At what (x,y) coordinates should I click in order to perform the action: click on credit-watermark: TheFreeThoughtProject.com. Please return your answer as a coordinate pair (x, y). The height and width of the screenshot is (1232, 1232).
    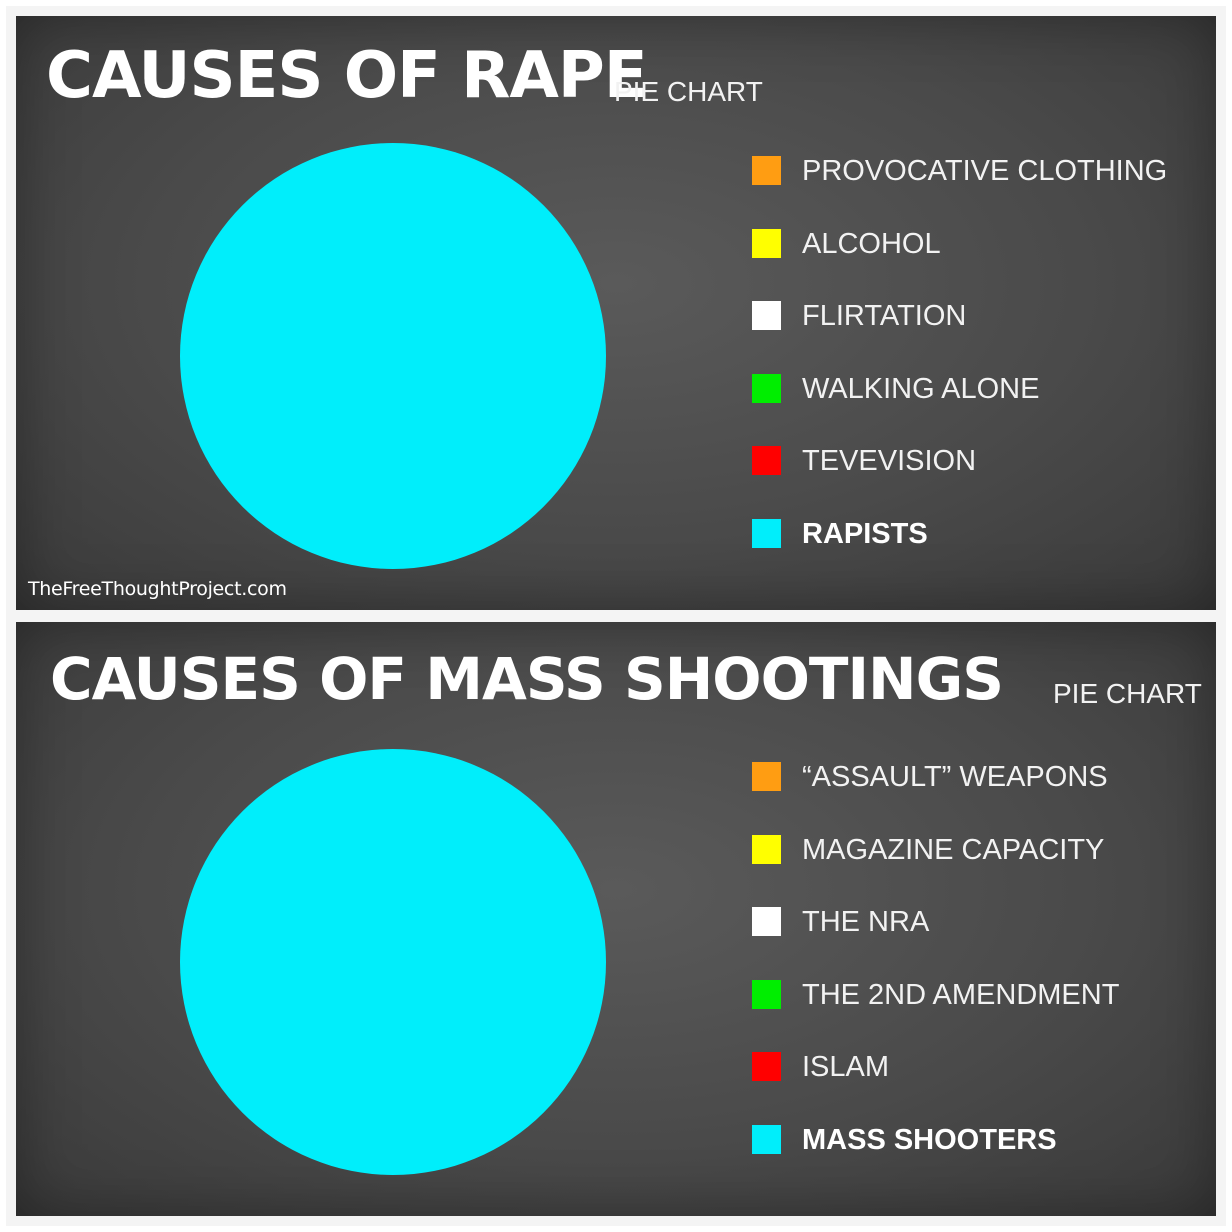
    Looking at the image, I should click on (157, 589).